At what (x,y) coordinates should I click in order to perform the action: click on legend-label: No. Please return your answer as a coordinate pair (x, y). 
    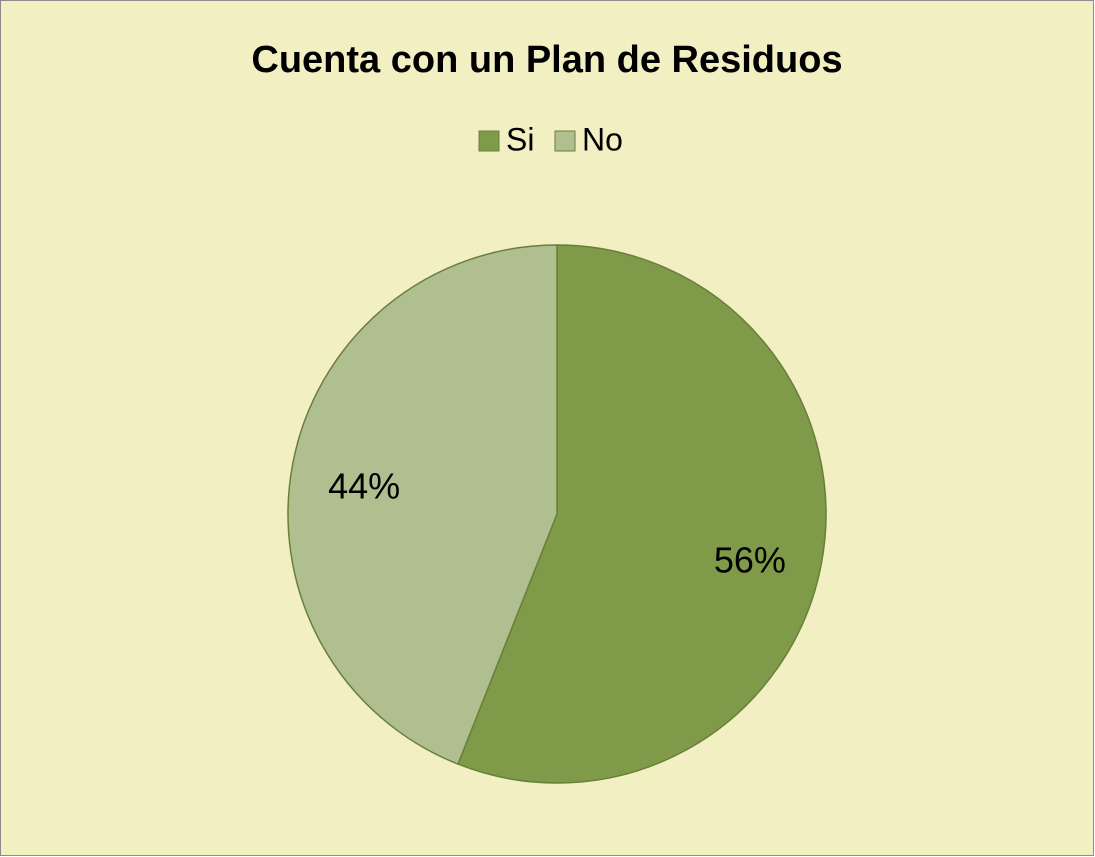
    Looking at the image, I should click on (602, 139).